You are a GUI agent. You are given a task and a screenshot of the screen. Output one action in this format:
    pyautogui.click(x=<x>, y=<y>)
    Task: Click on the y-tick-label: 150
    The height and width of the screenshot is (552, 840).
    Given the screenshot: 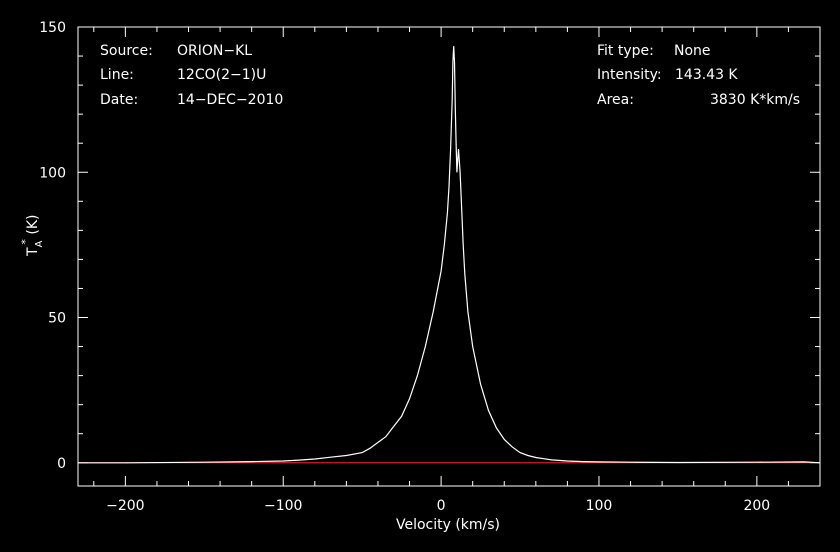 What is the action you would take?
    pyautogui.click(x=52, y=28)
    